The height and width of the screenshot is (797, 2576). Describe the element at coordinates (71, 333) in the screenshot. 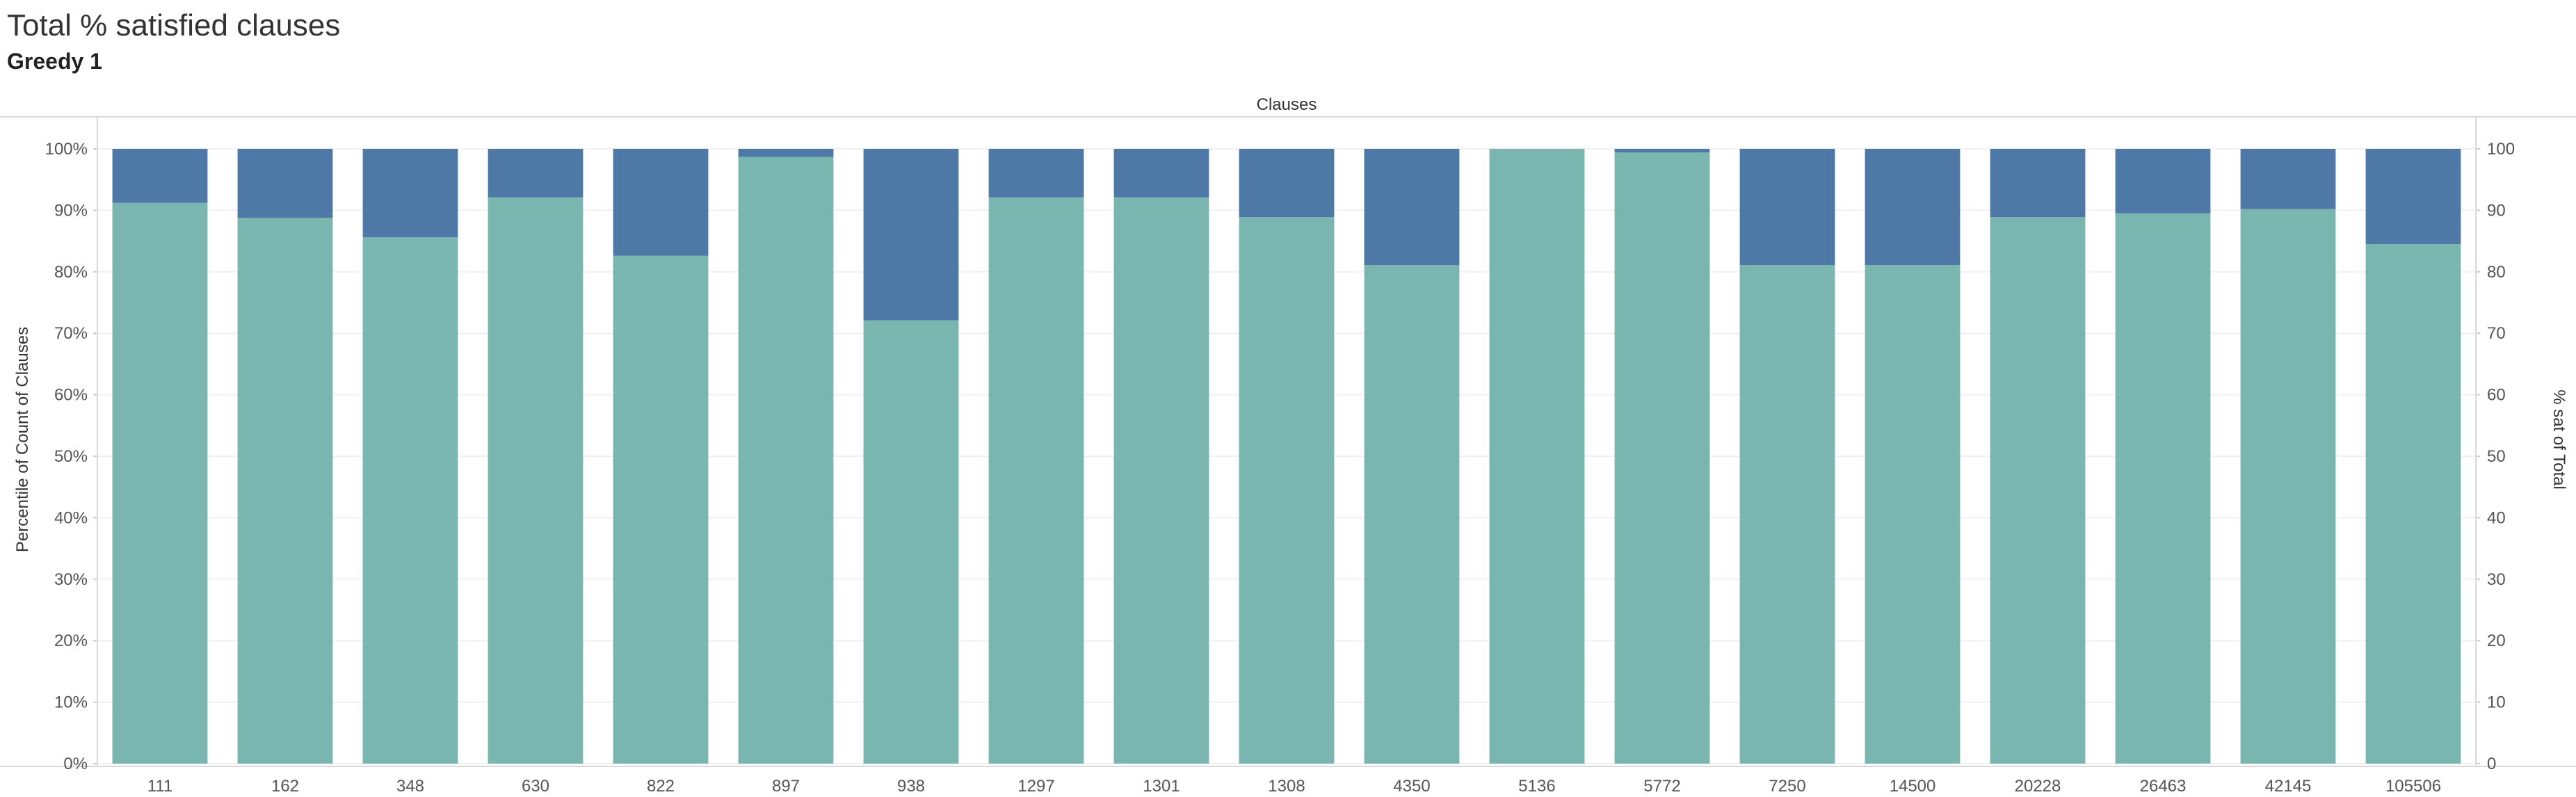

I see `y-tick-label: 70%` at that location.